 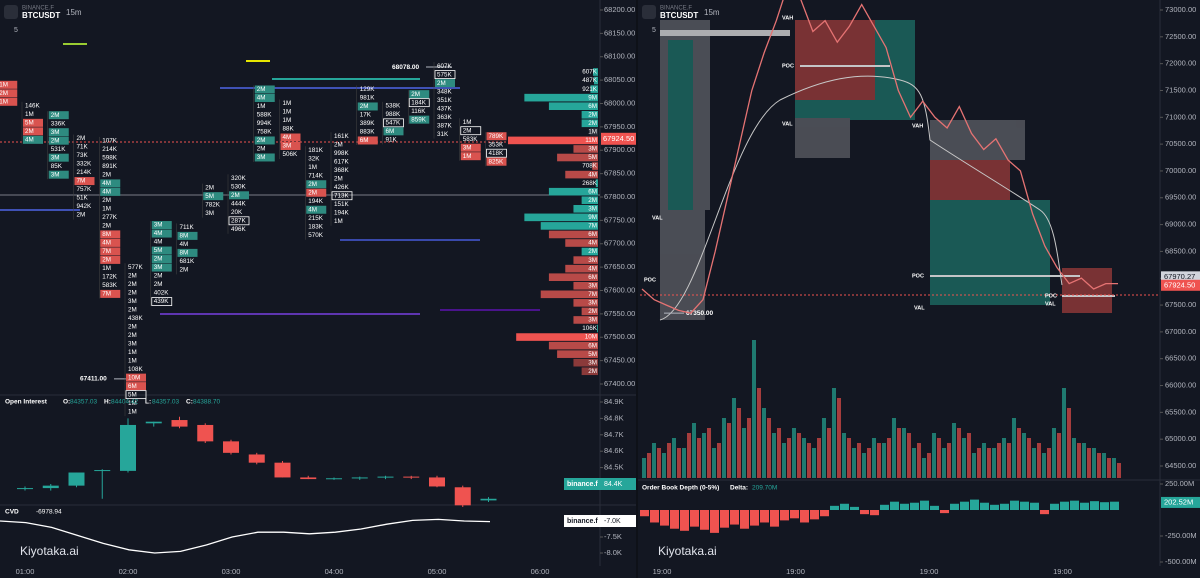 I want to click on footprint-cell: 108K, so click(x=136, y=369).